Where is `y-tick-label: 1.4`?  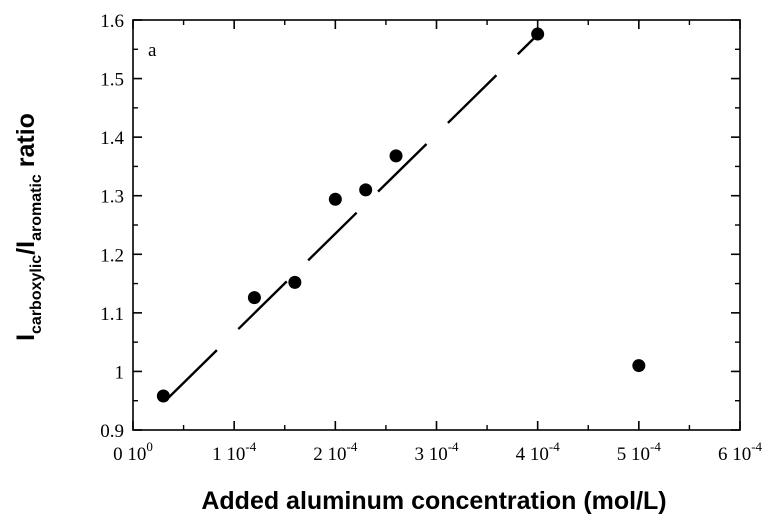 y-tick-label: 1.4 is located at coordinates (112, 138).